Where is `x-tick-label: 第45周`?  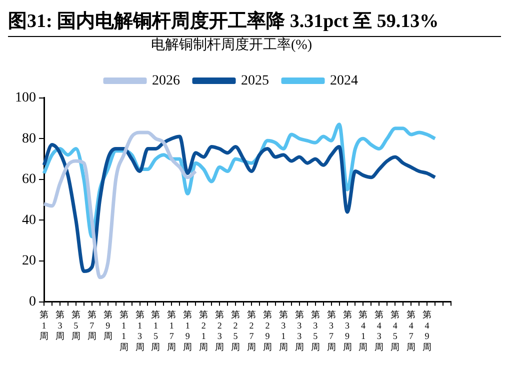
x-tick-label: 第45周 is located at coordinates (395, 331).